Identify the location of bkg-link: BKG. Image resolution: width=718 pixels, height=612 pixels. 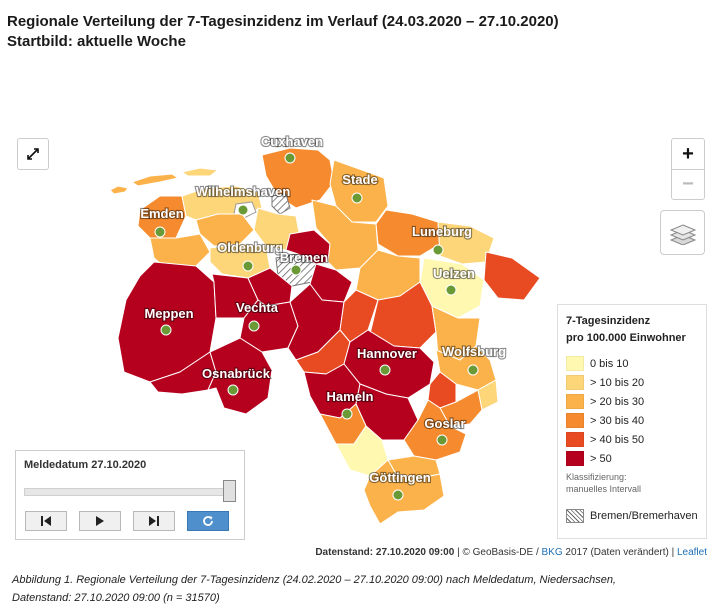
(552, 552).